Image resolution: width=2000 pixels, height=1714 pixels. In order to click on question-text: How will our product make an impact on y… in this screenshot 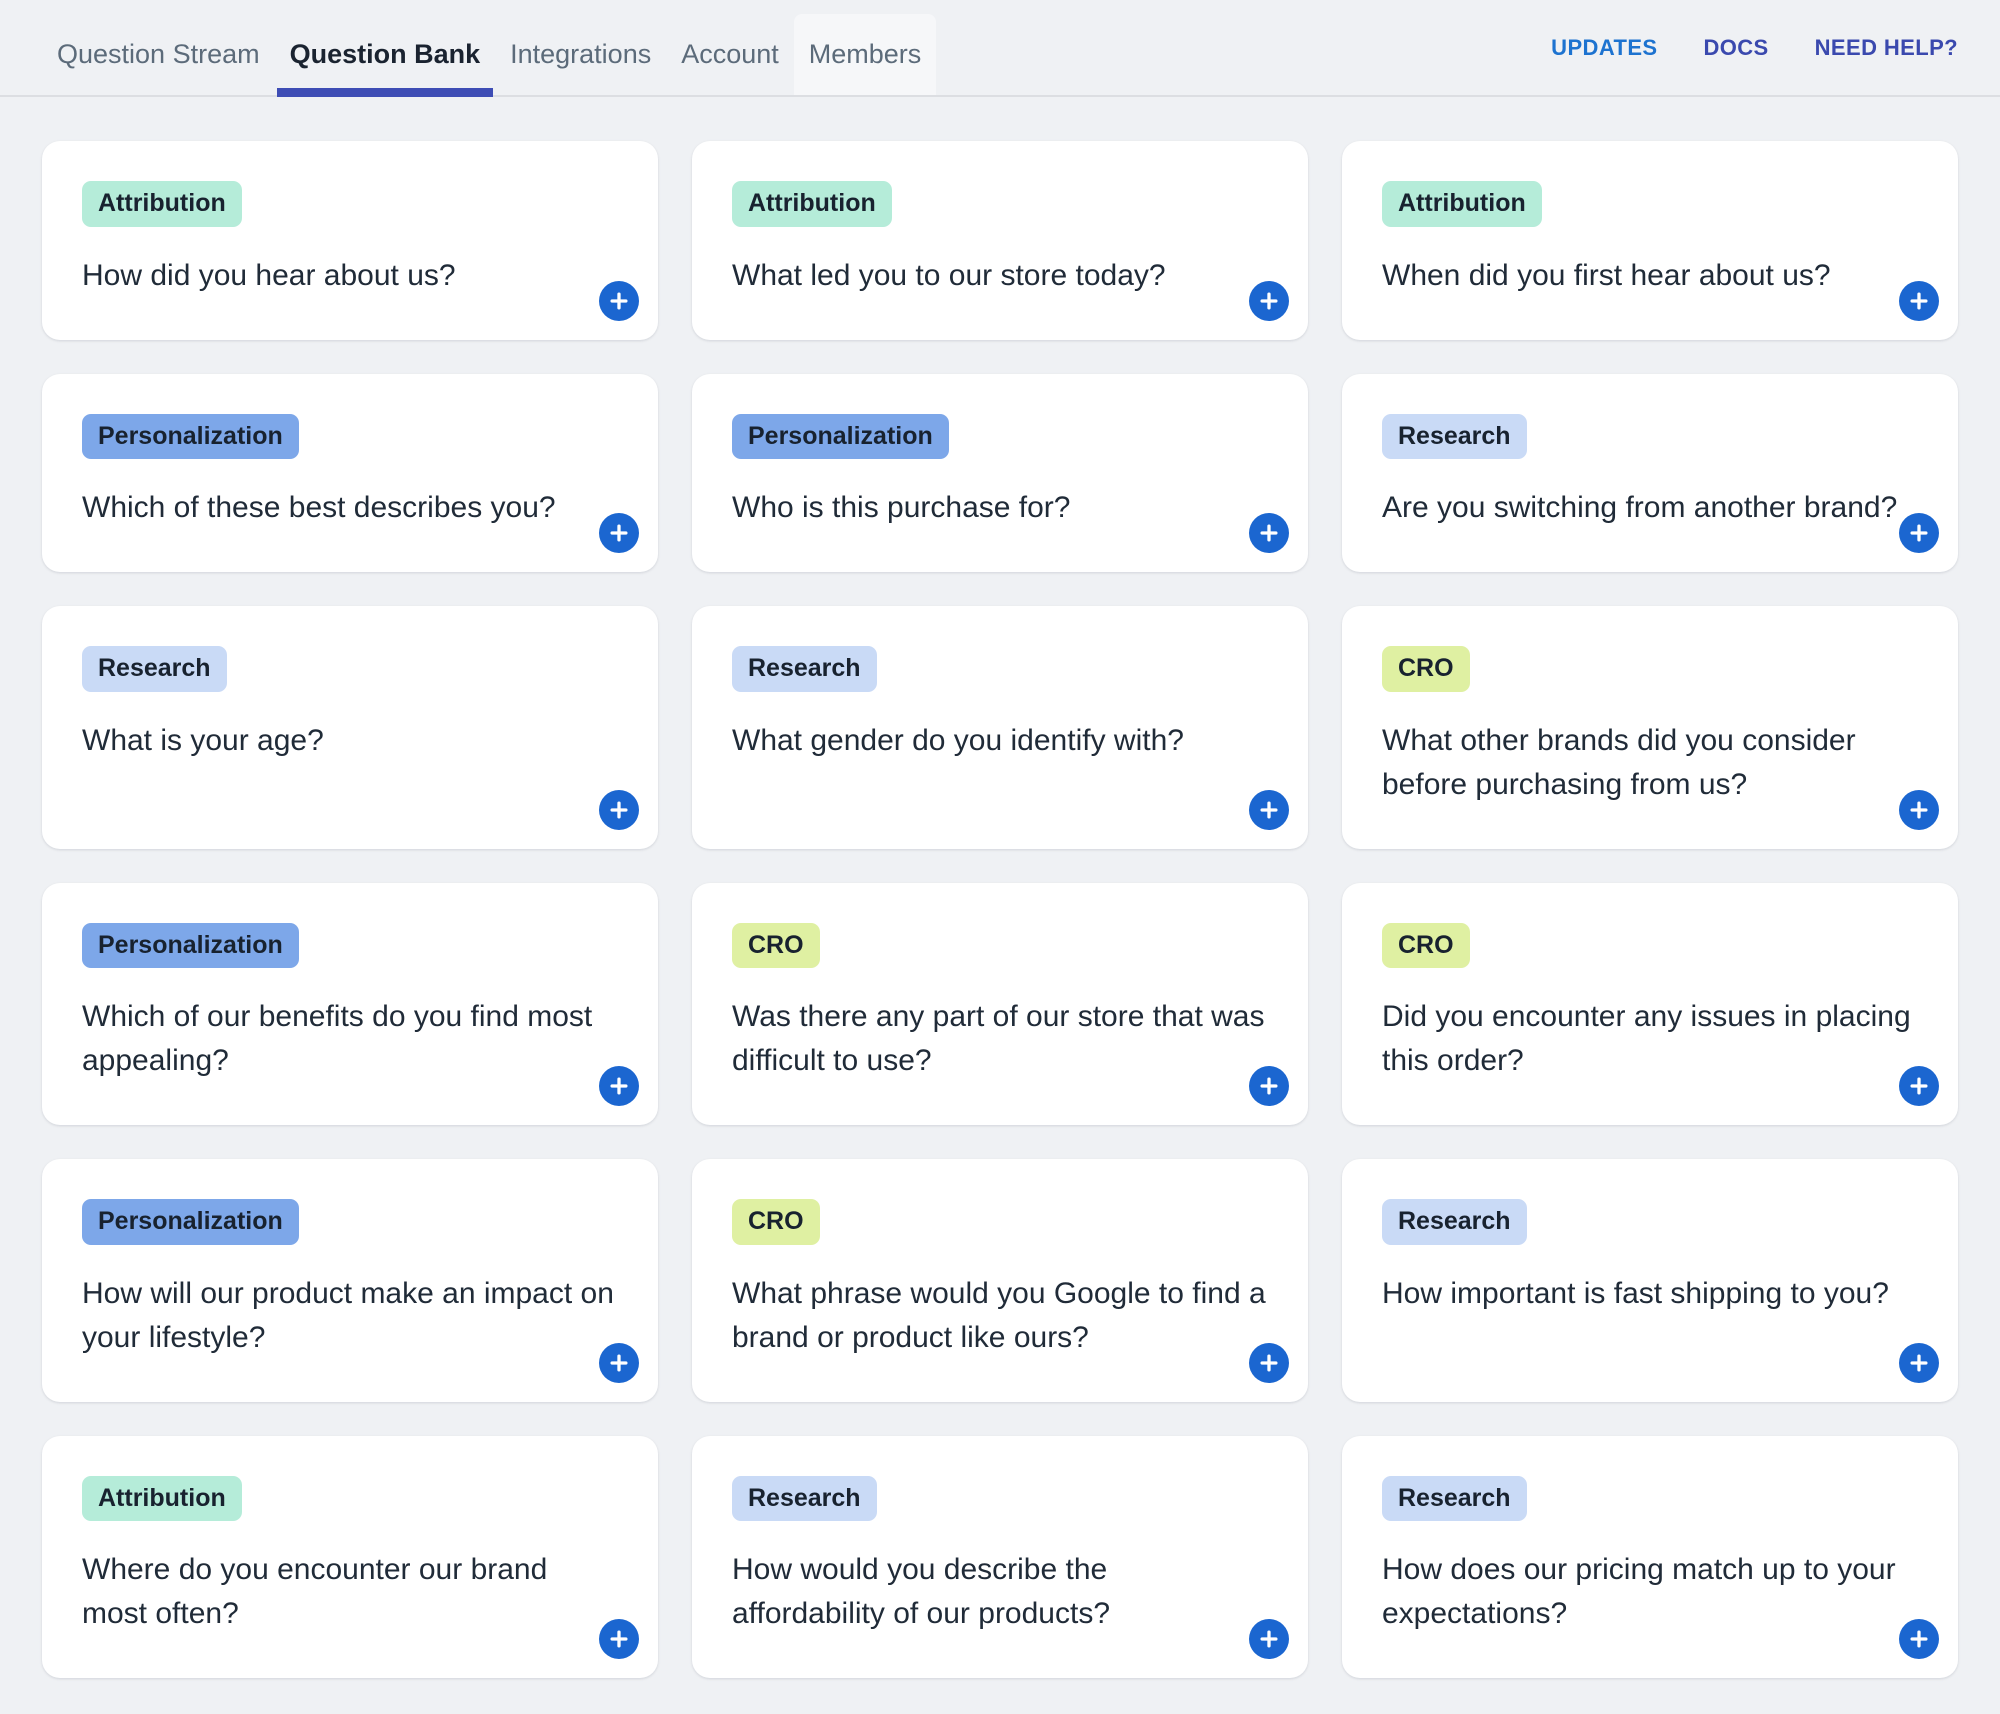, I will do `click(348, 1315)`.